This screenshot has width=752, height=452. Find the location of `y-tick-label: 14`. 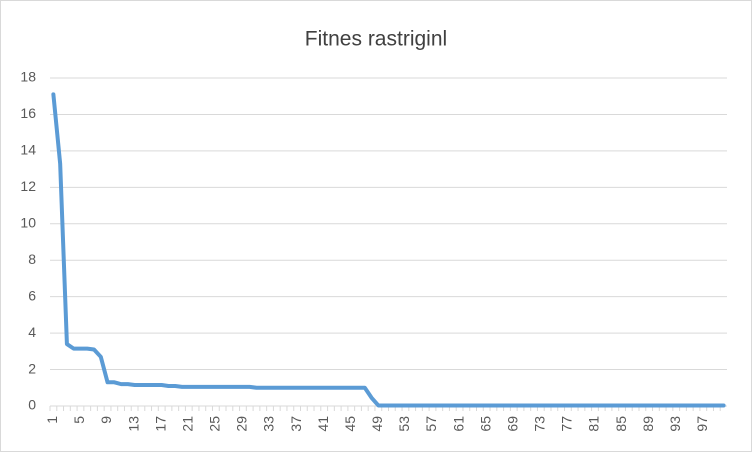

y-tick-label: 14 is located at coordinates (28, 150).